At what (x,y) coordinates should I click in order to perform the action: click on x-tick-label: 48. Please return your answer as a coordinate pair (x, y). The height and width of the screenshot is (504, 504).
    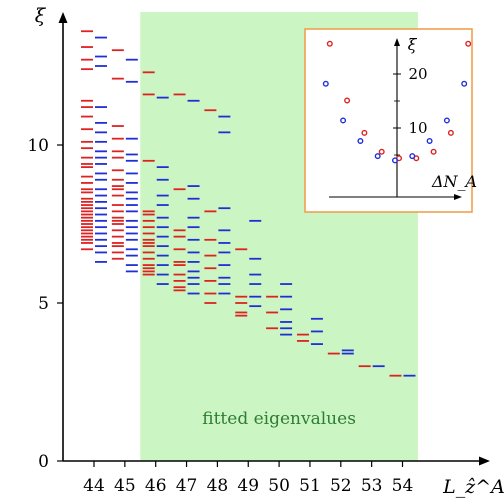
    Looking at the image, I should click on (218, 486).